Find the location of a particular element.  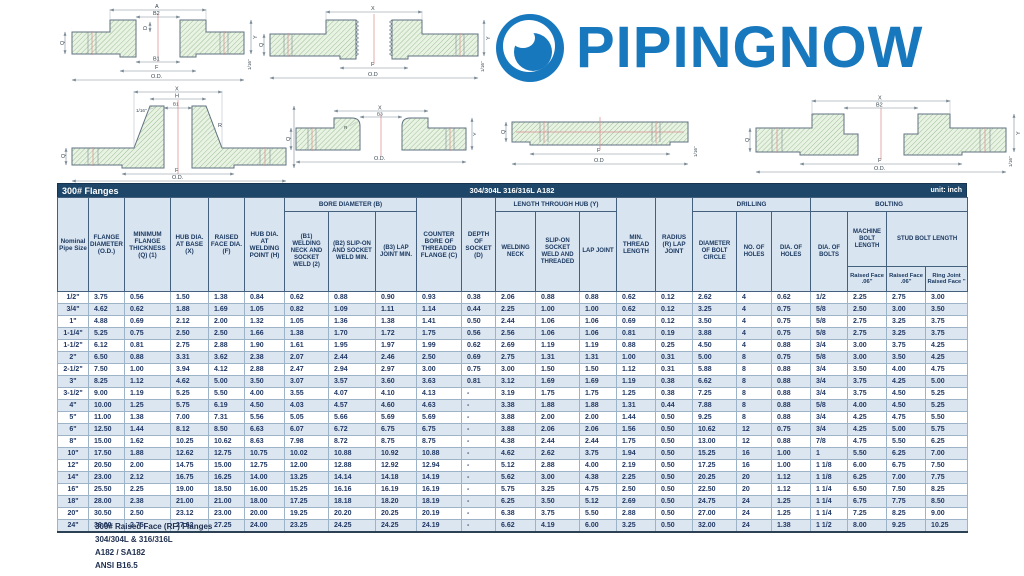

value-cell: 10.25 is located at coordinates (189, 441).